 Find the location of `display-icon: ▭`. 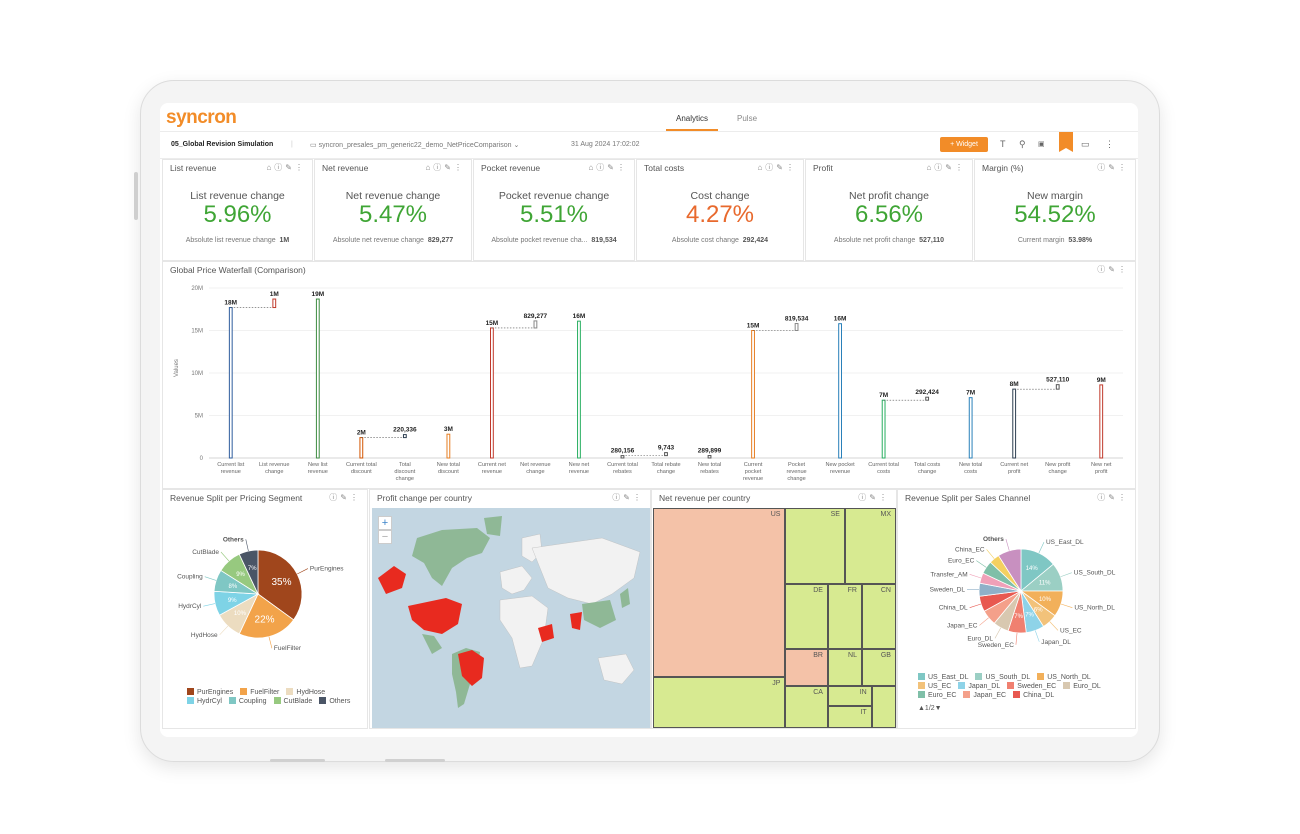

display-icon: ▭ is located at coordinates (1085, 144).